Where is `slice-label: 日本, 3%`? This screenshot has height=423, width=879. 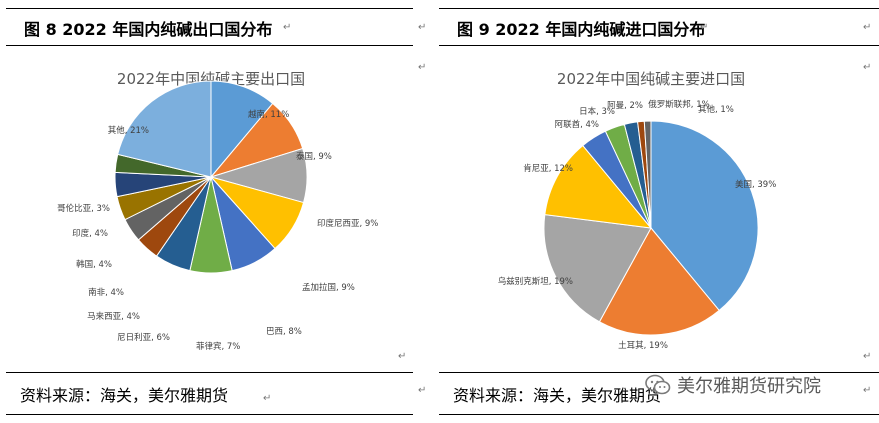 slice-label: 日本, 3% is located at coordinates (597, 111).